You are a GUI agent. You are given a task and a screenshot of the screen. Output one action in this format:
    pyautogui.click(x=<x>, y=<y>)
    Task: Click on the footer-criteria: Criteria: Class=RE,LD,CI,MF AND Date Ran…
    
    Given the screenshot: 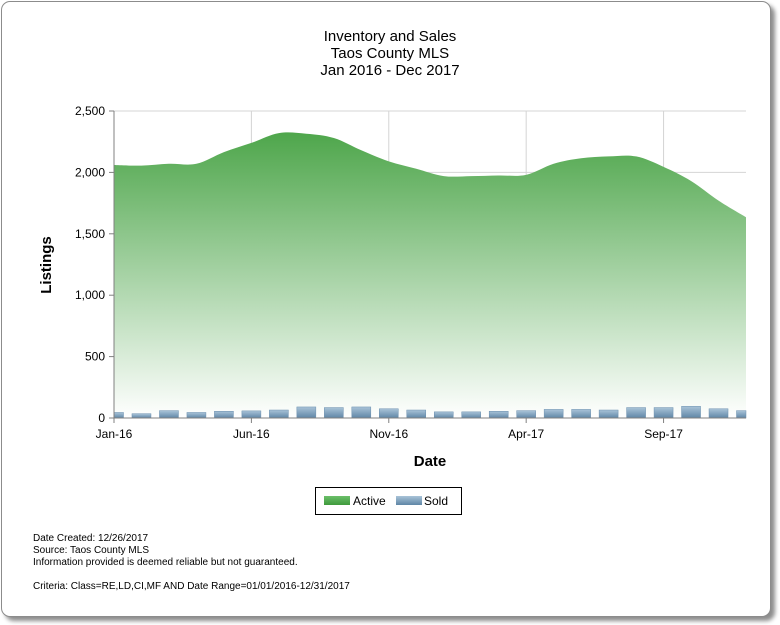 What is the action you would take?
    pyautogui.click(x=191, y=586)
    